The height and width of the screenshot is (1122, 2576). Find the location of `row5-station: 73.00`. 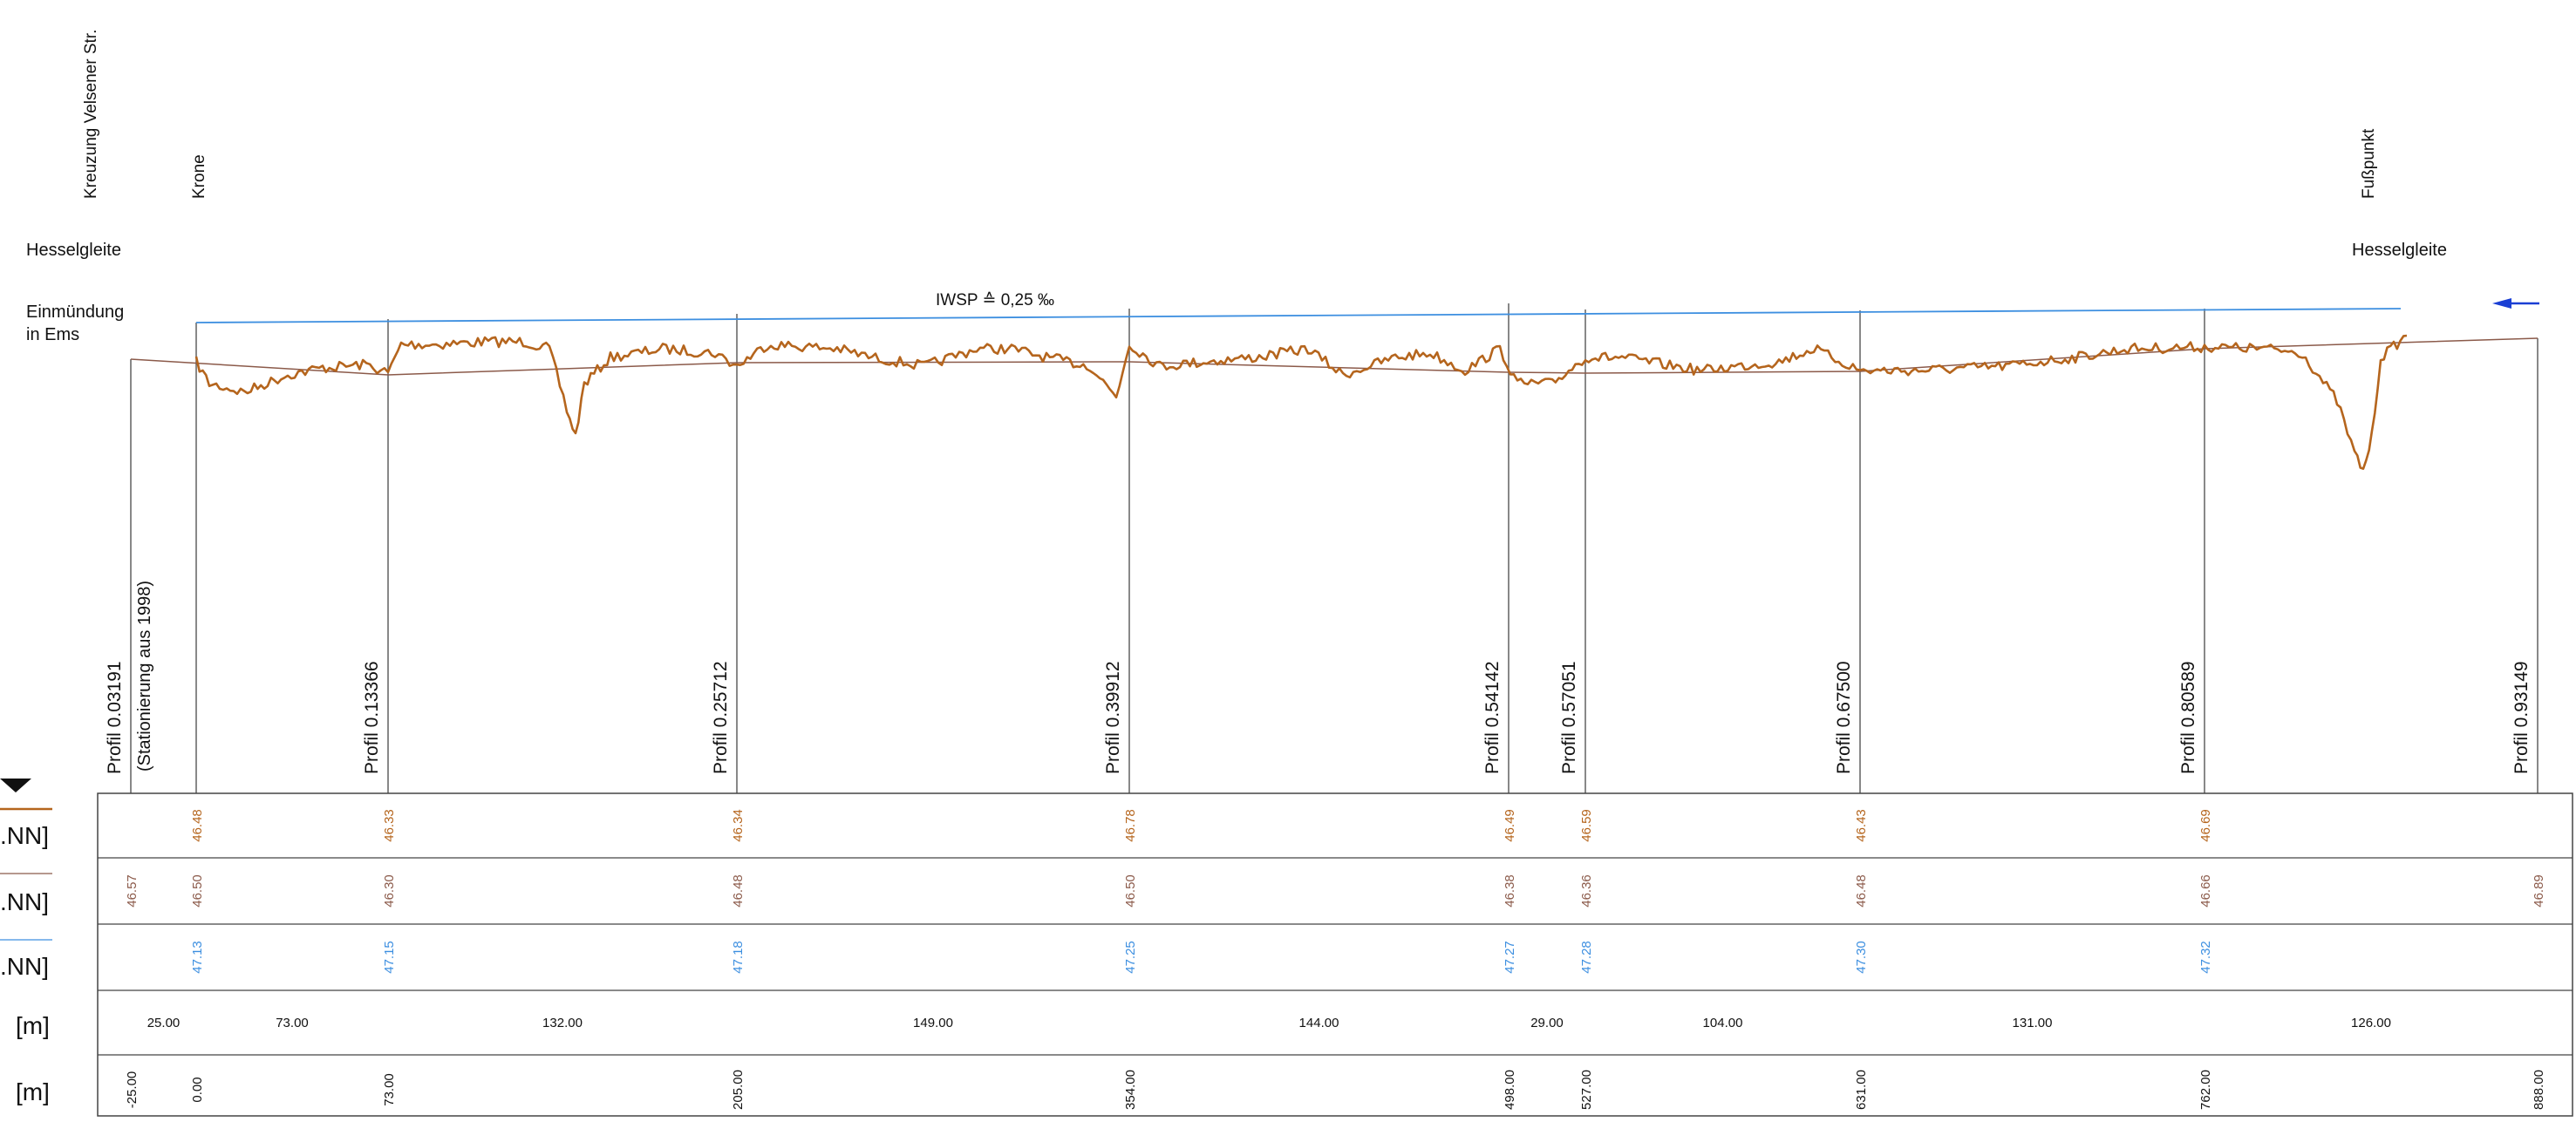

row5-station: 73.00 is located at coordinates (390, 1089).